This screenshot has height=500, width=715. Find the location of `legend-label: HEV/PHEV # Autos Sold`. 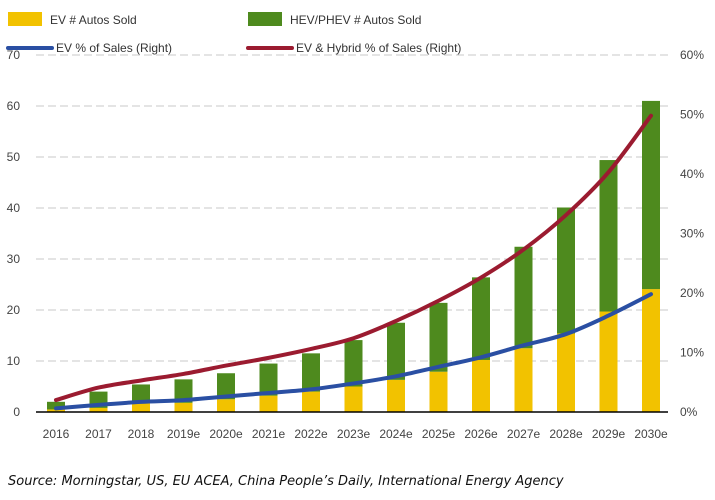

legend-label: HEV/PHEV # Autos Sold is located at coordinates (355, 20).